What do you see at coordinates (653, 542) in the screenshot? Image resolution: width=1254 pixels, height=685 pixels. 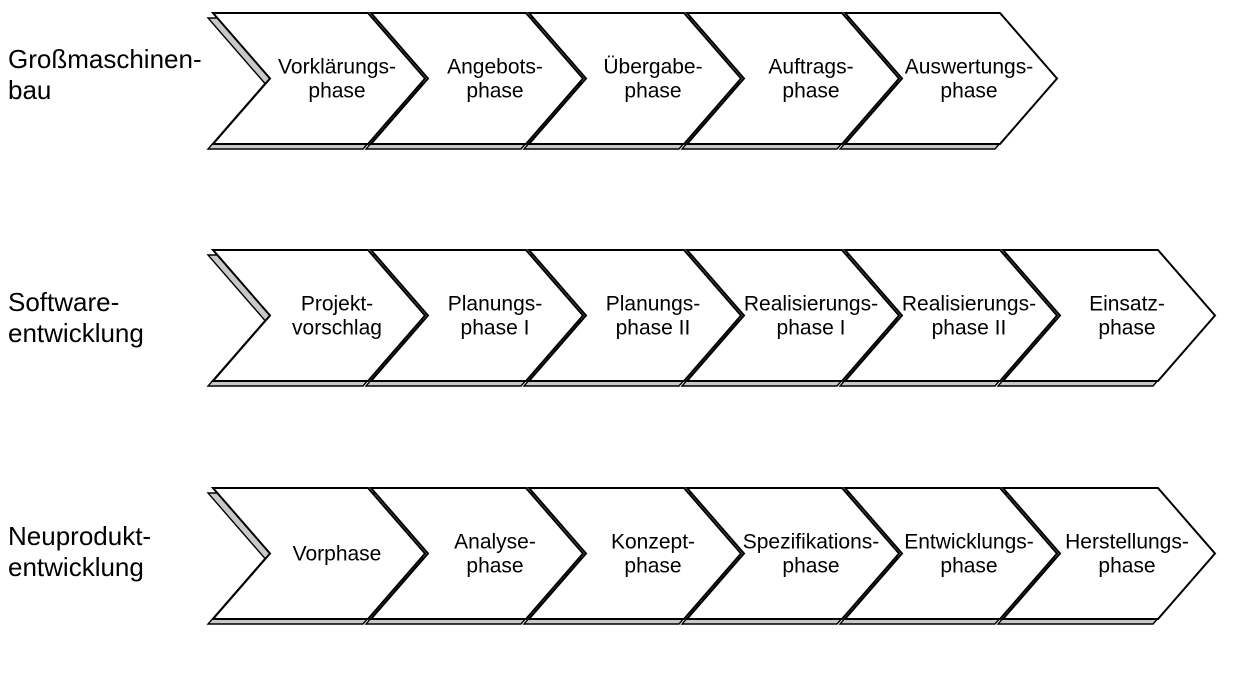 I see `phase-label: Konzept-` at bounding box center [653, 542].